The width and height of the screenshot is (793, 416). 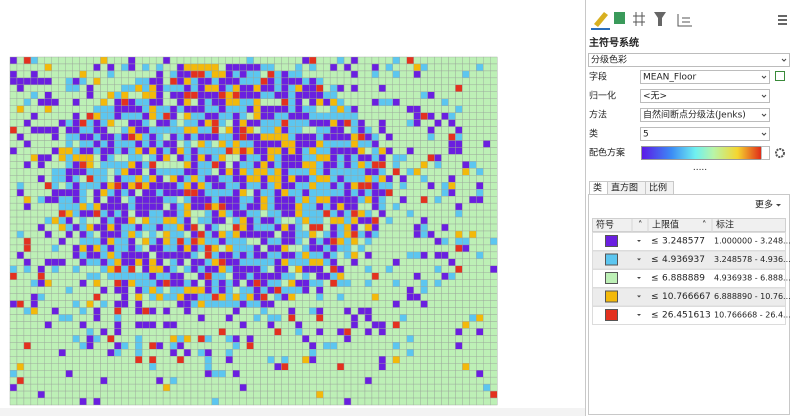 I want to click on more-button: 更多, so click(x=764, y=205).